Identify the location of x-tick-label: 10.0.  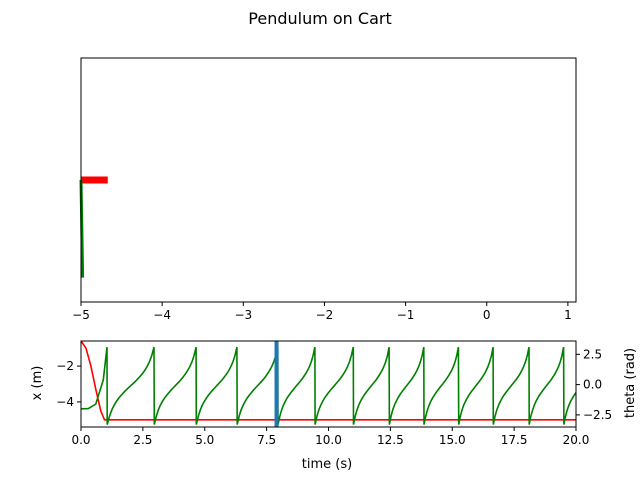
(328, 440).